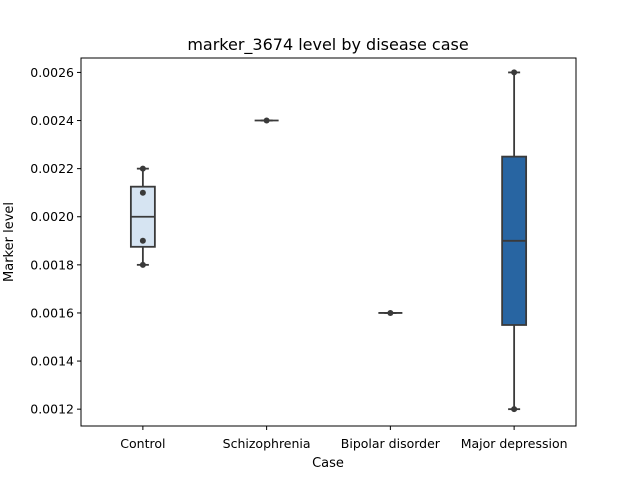  Describe the element at coordinates (9, 242) in the screenshot. I see `y-axis-label: Marker level` at that location.